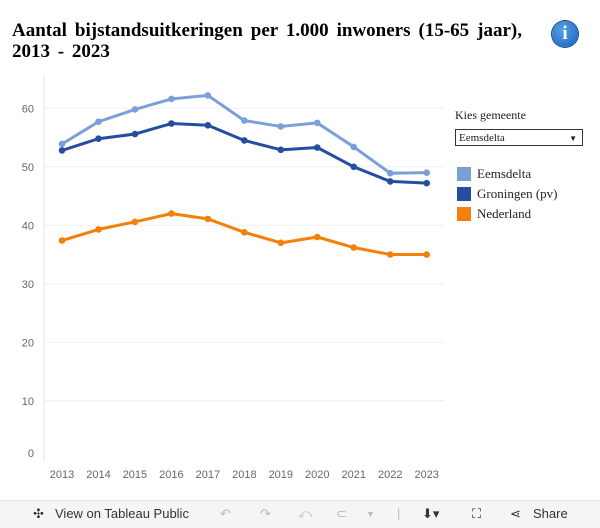 The width and height of the screenshot is (600, 528). Describe the element at coordinates (28, 109) in the screenshot. I see `y-tick-label: 60` at that location.